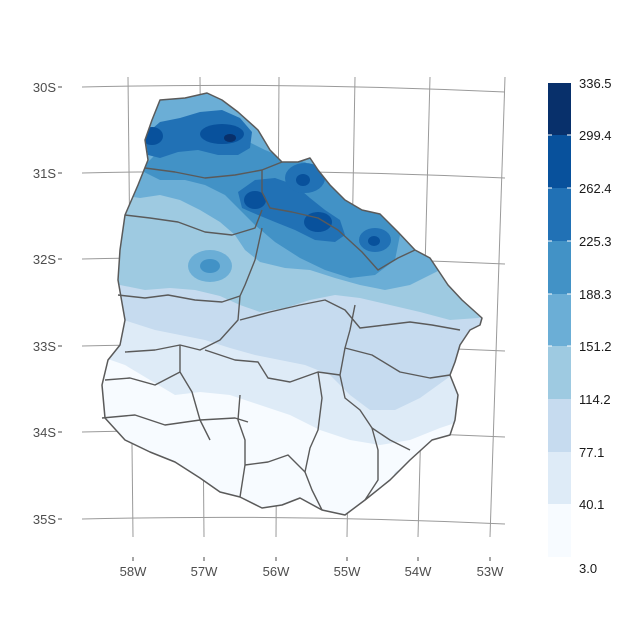 This screenshot has width=630, height=630. What do you see at coordinates (318, 222) in the screenshot?
I see `contour-core-center-east` at bounding box center [318, 222].